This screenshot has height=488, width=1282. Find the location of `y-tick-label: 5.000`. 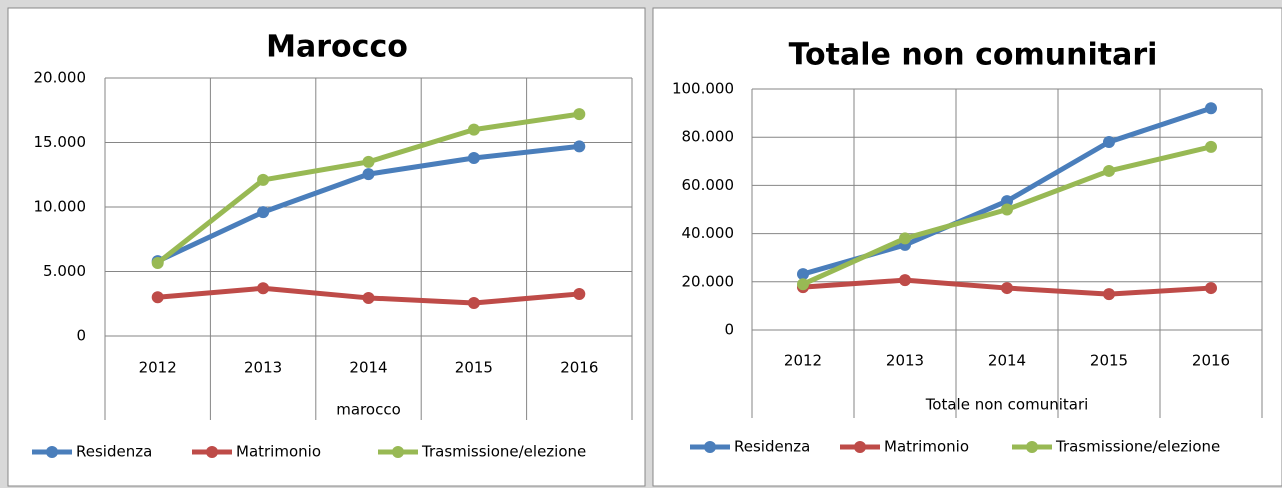

y-tick-label: 5.000 is located at coordinates (64, 271).